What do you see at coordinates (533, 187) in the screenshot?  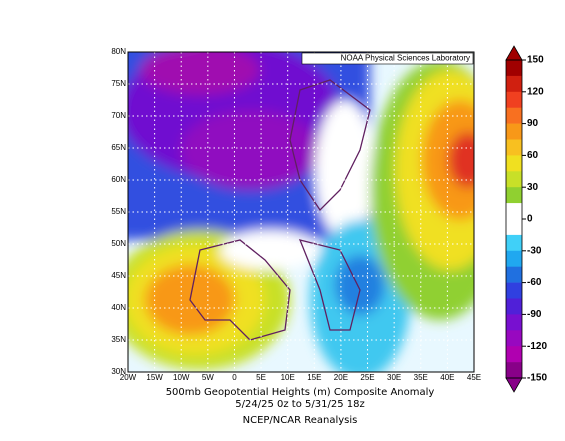 I see `colorbar-label: 30` at bounding box center [533, 187].